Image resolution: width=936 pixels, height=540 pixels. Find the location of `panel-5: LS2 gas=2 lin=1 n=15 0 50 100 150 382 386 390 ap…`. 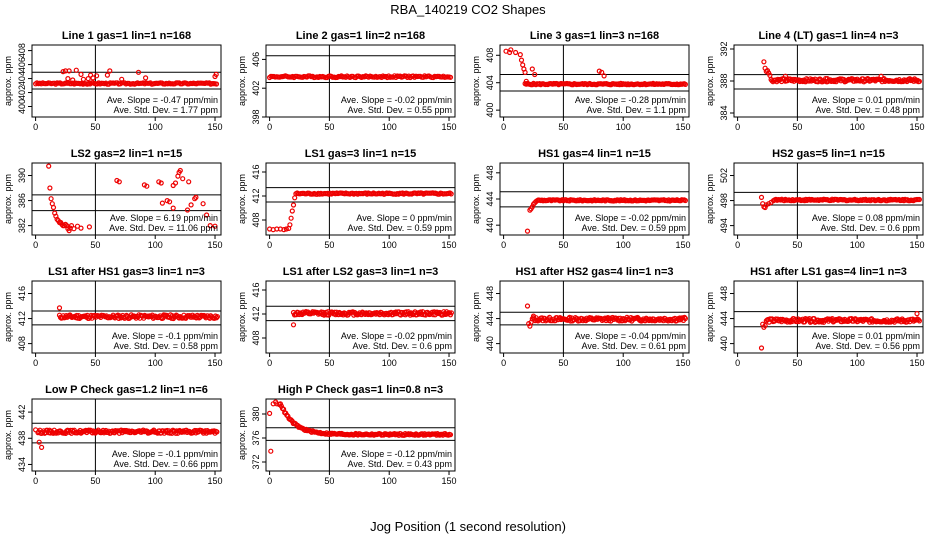

panel-5: LS2 gas=2 lin=1 n=15 0 50 100 150 382 386 390 ap… is located at coordinates (113, 199).